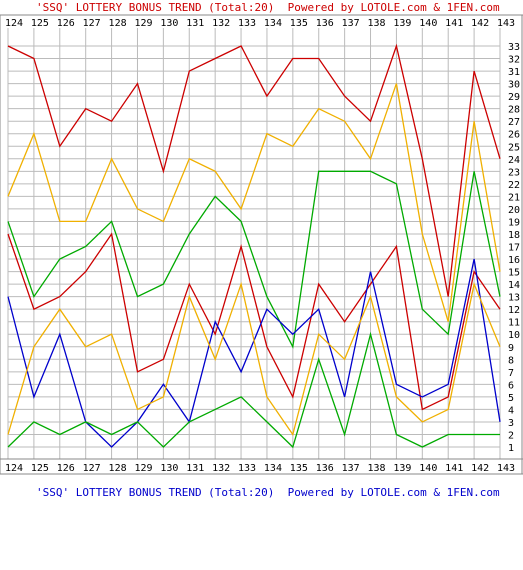 The width and height of the screenshot is (523, 570). What do you see at coordinates (143, 23) in the screenshot?
I see `x-tick-label-top: 129` at bounding box center [143, 23].